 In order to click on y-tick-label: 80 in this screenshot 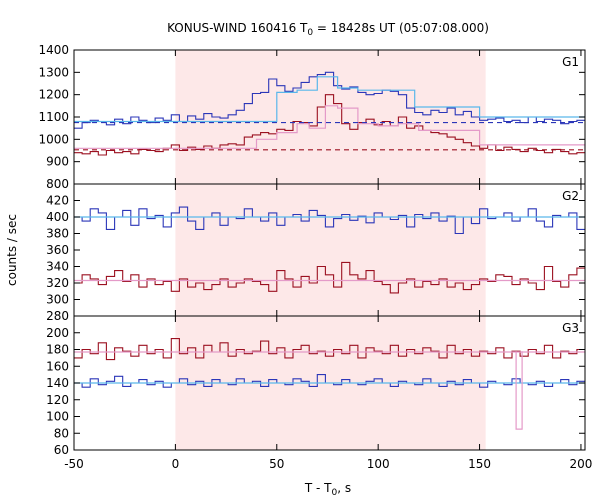, I will do `click(61, 433)`.